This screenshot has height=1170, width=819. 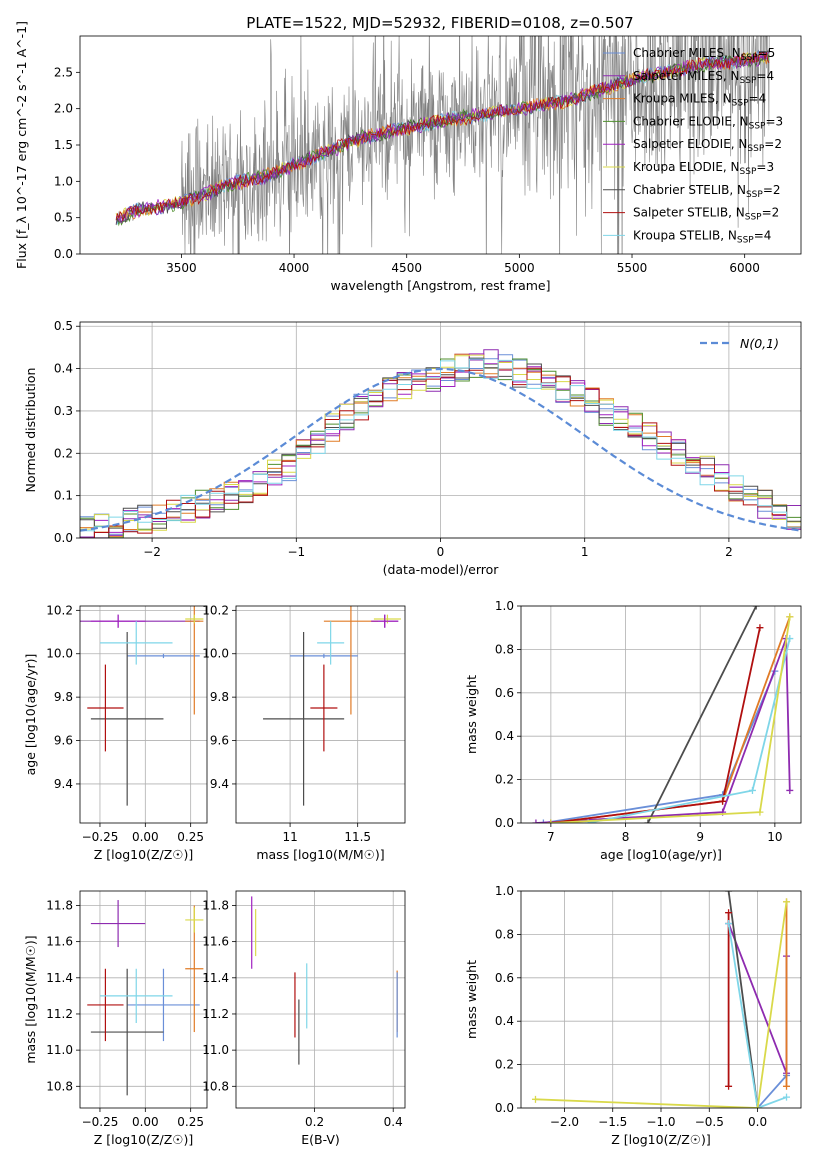 What do you see at coordinates (219, 741) in the screenshot?
I see `y-tick-label: 9.6` at bounding box center [219, 741].